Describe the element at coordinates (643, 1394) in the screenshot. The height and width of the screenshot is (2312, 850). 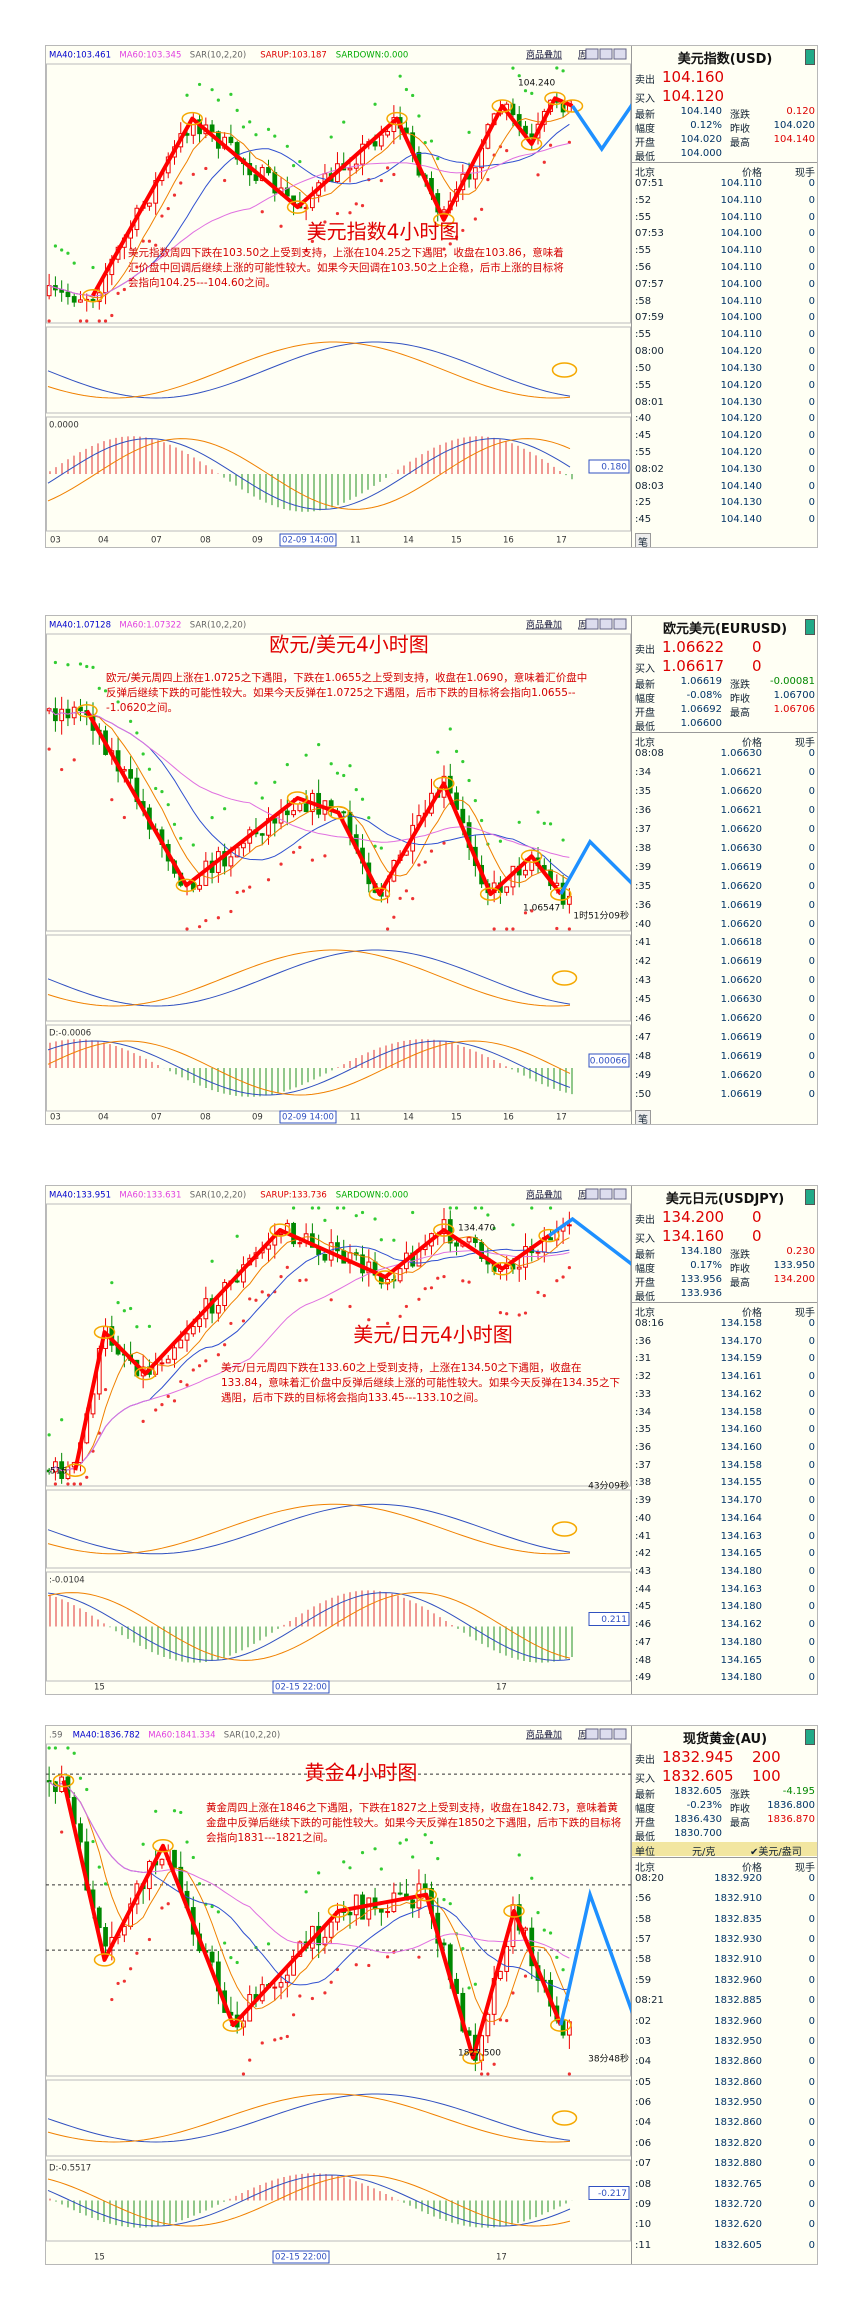
I see `tick-time: :33` at that location.